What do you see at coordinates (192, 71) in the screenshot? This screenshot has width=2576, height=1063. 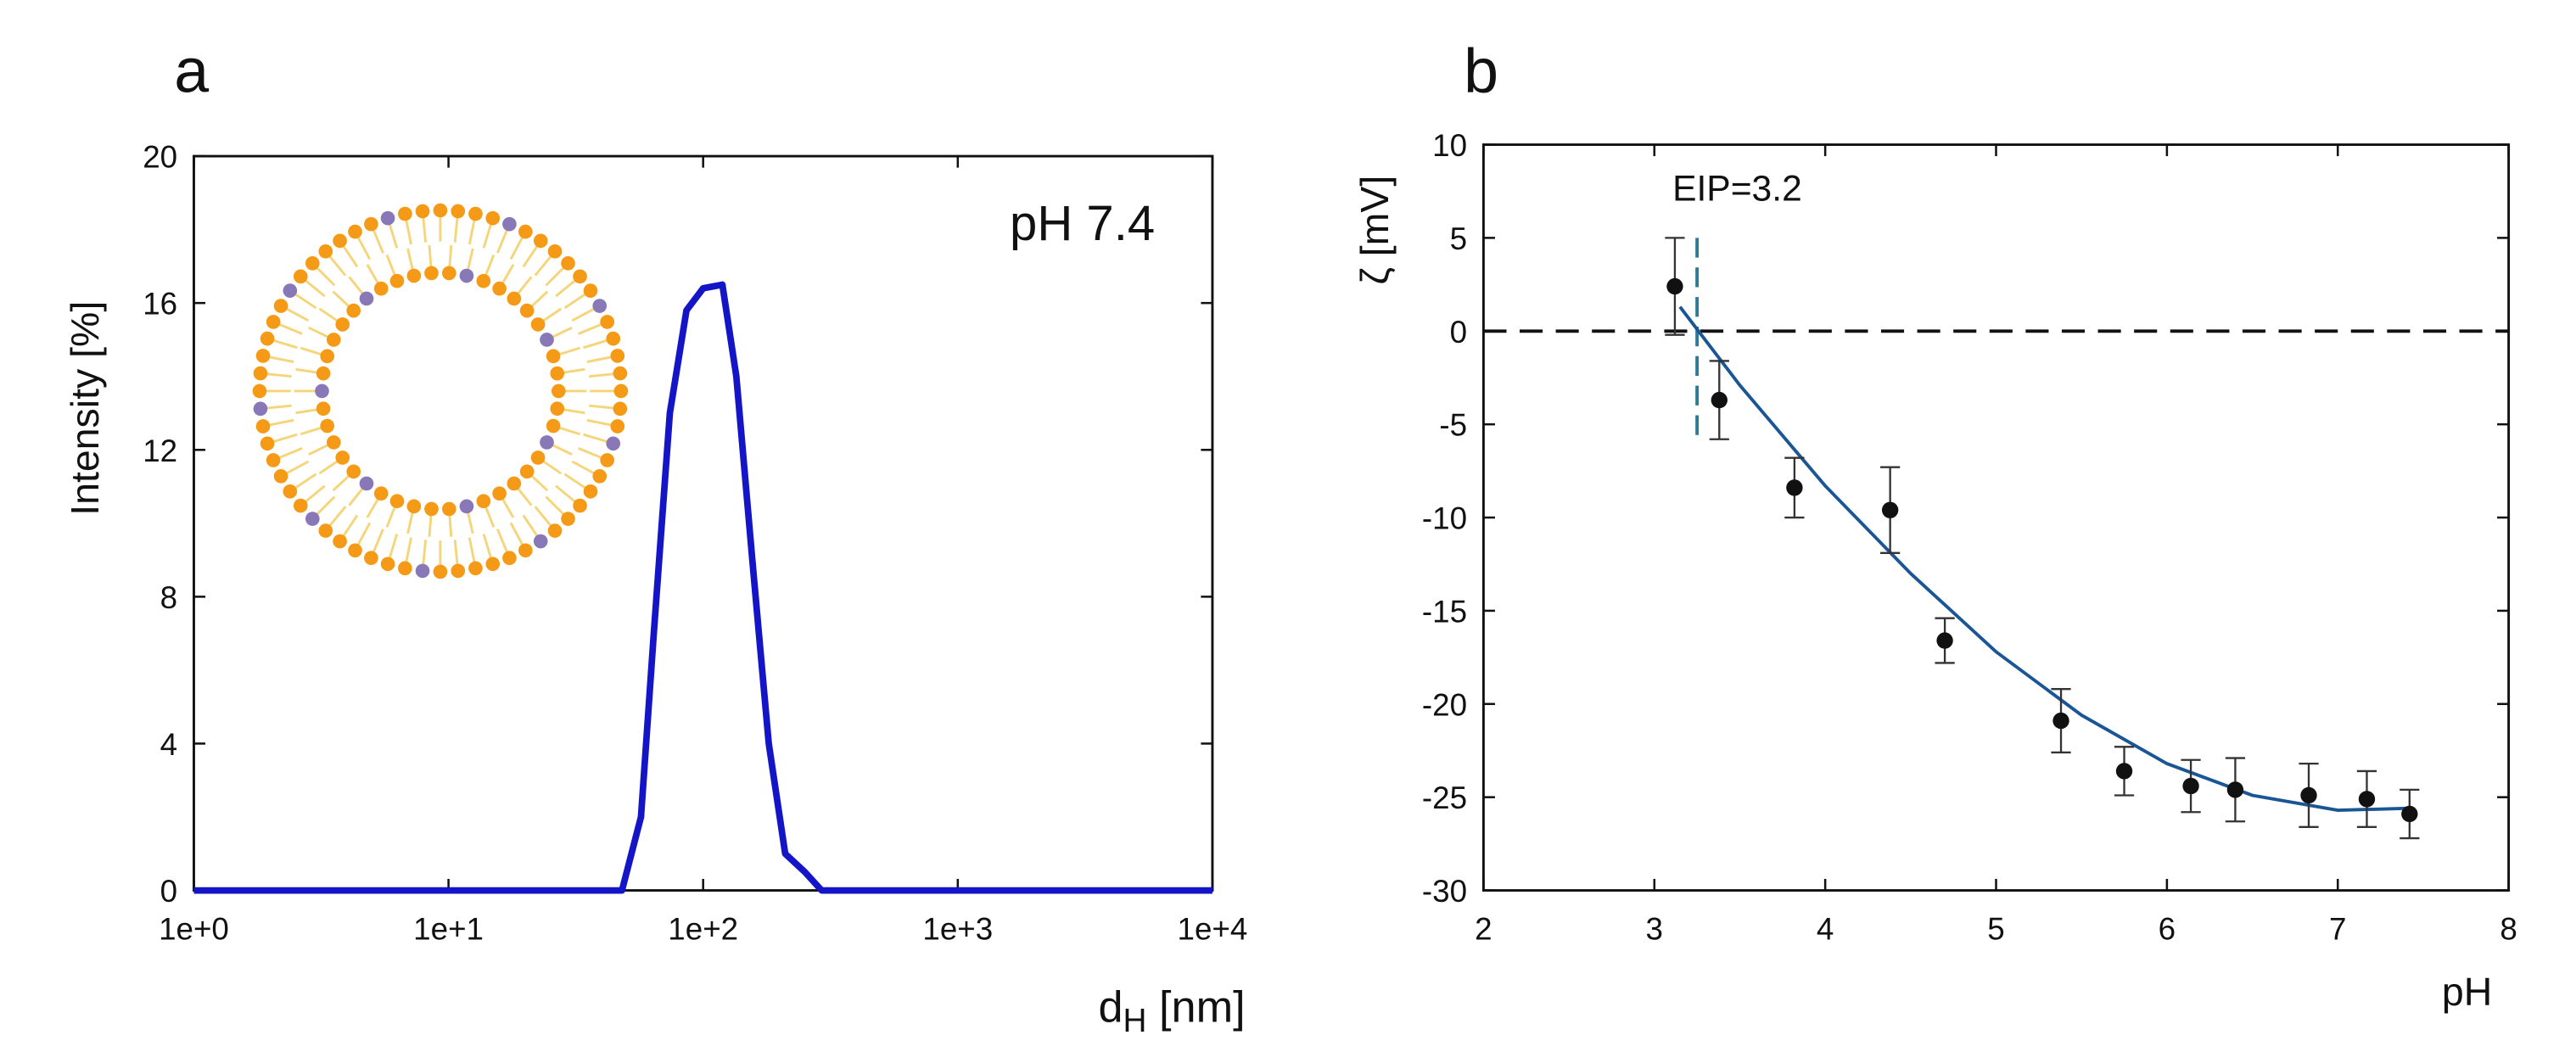 I see `panel-label: a` at bounding box center [192, 71].